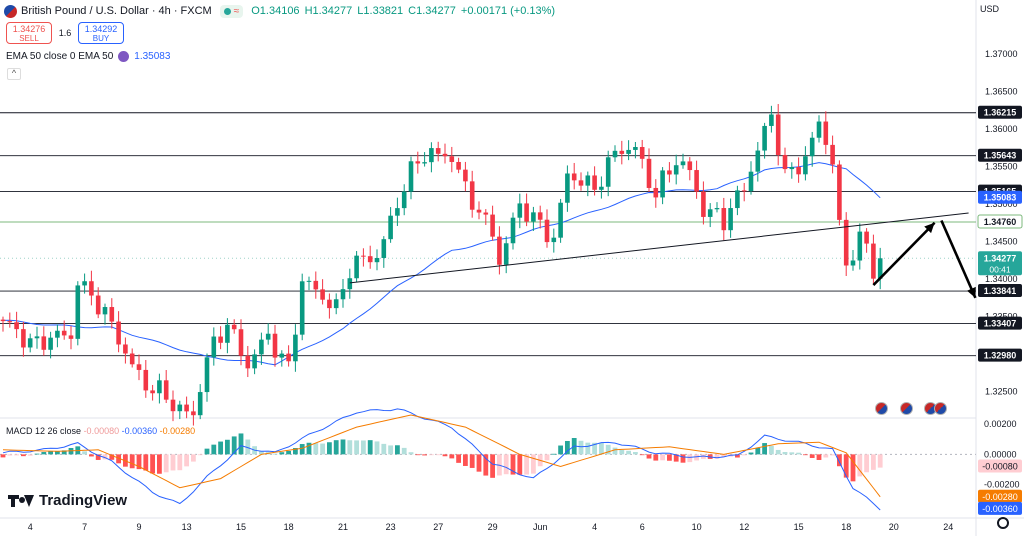 This screenshot has width=1024, height=536. I want to click on time-tick-label: Jun, so click(540, 527).